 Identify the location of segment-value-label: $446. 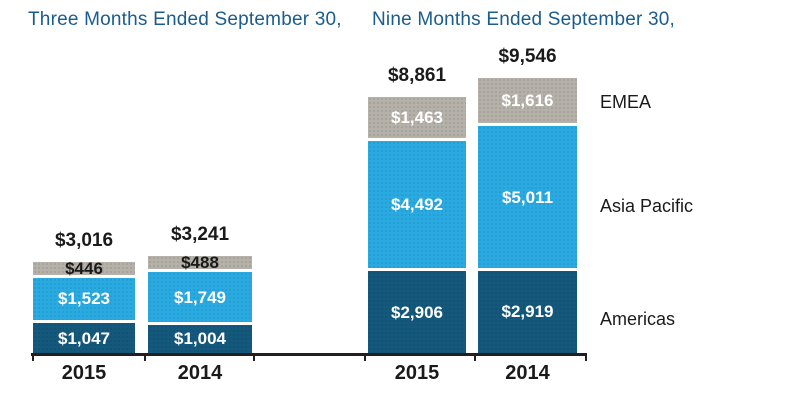
(84, 268).